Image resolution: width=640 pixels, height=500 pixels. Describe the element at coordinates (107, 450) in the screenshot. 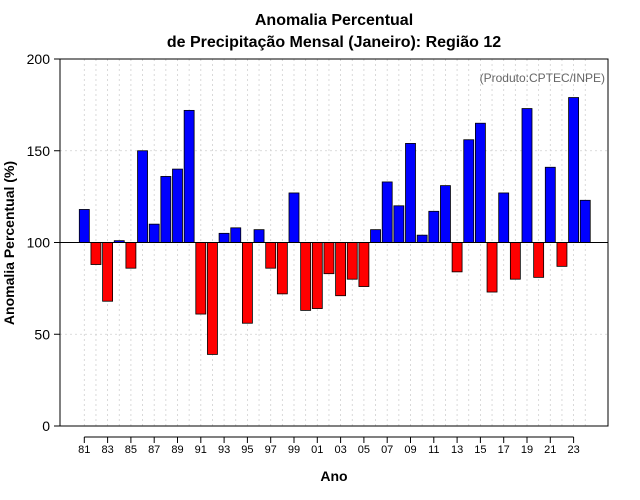

I see `x-tick-label: 83` at that location.